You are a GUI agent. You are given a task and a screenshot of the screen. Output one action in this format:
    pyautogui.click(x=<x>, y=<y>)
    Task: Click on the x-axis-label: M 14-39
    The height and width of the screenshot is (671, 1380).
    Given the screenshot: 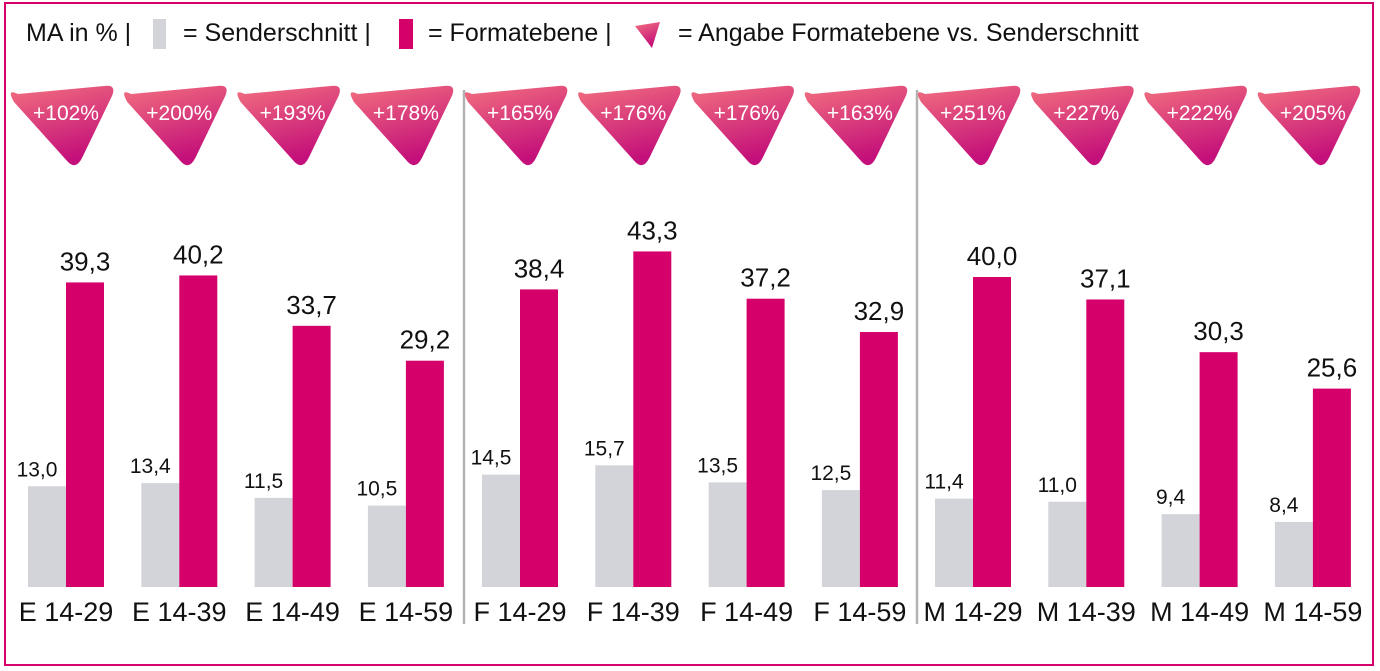 What is the action you would take?
    pyautogui.click(x=1086, y=612)
    